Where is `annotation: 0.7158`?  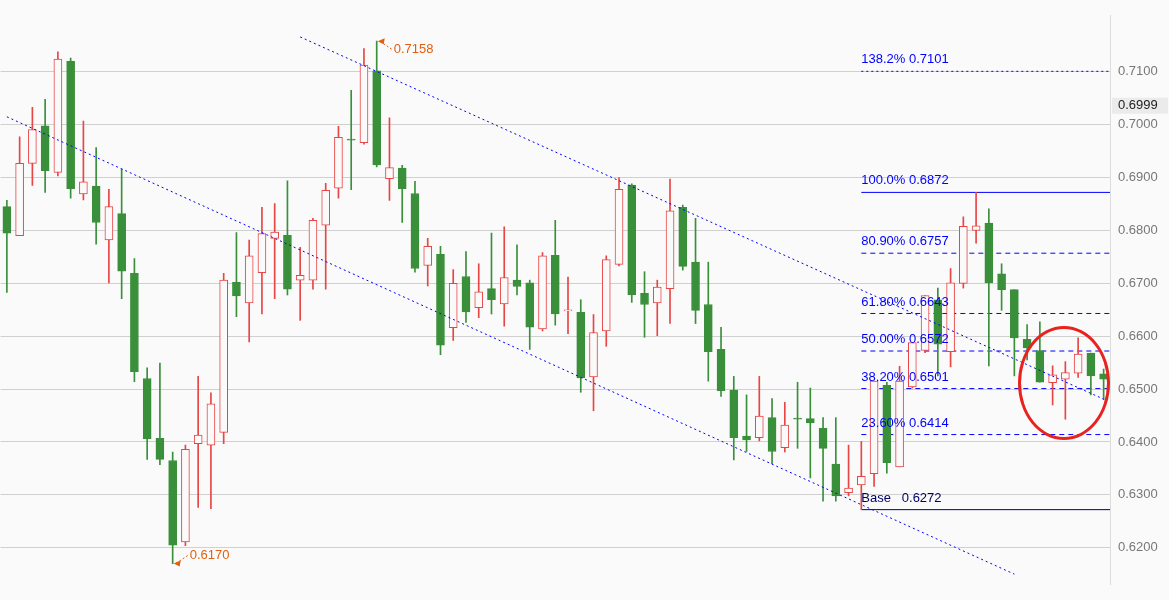 annotation: 0.7158 is located at coordinates (413, 48).